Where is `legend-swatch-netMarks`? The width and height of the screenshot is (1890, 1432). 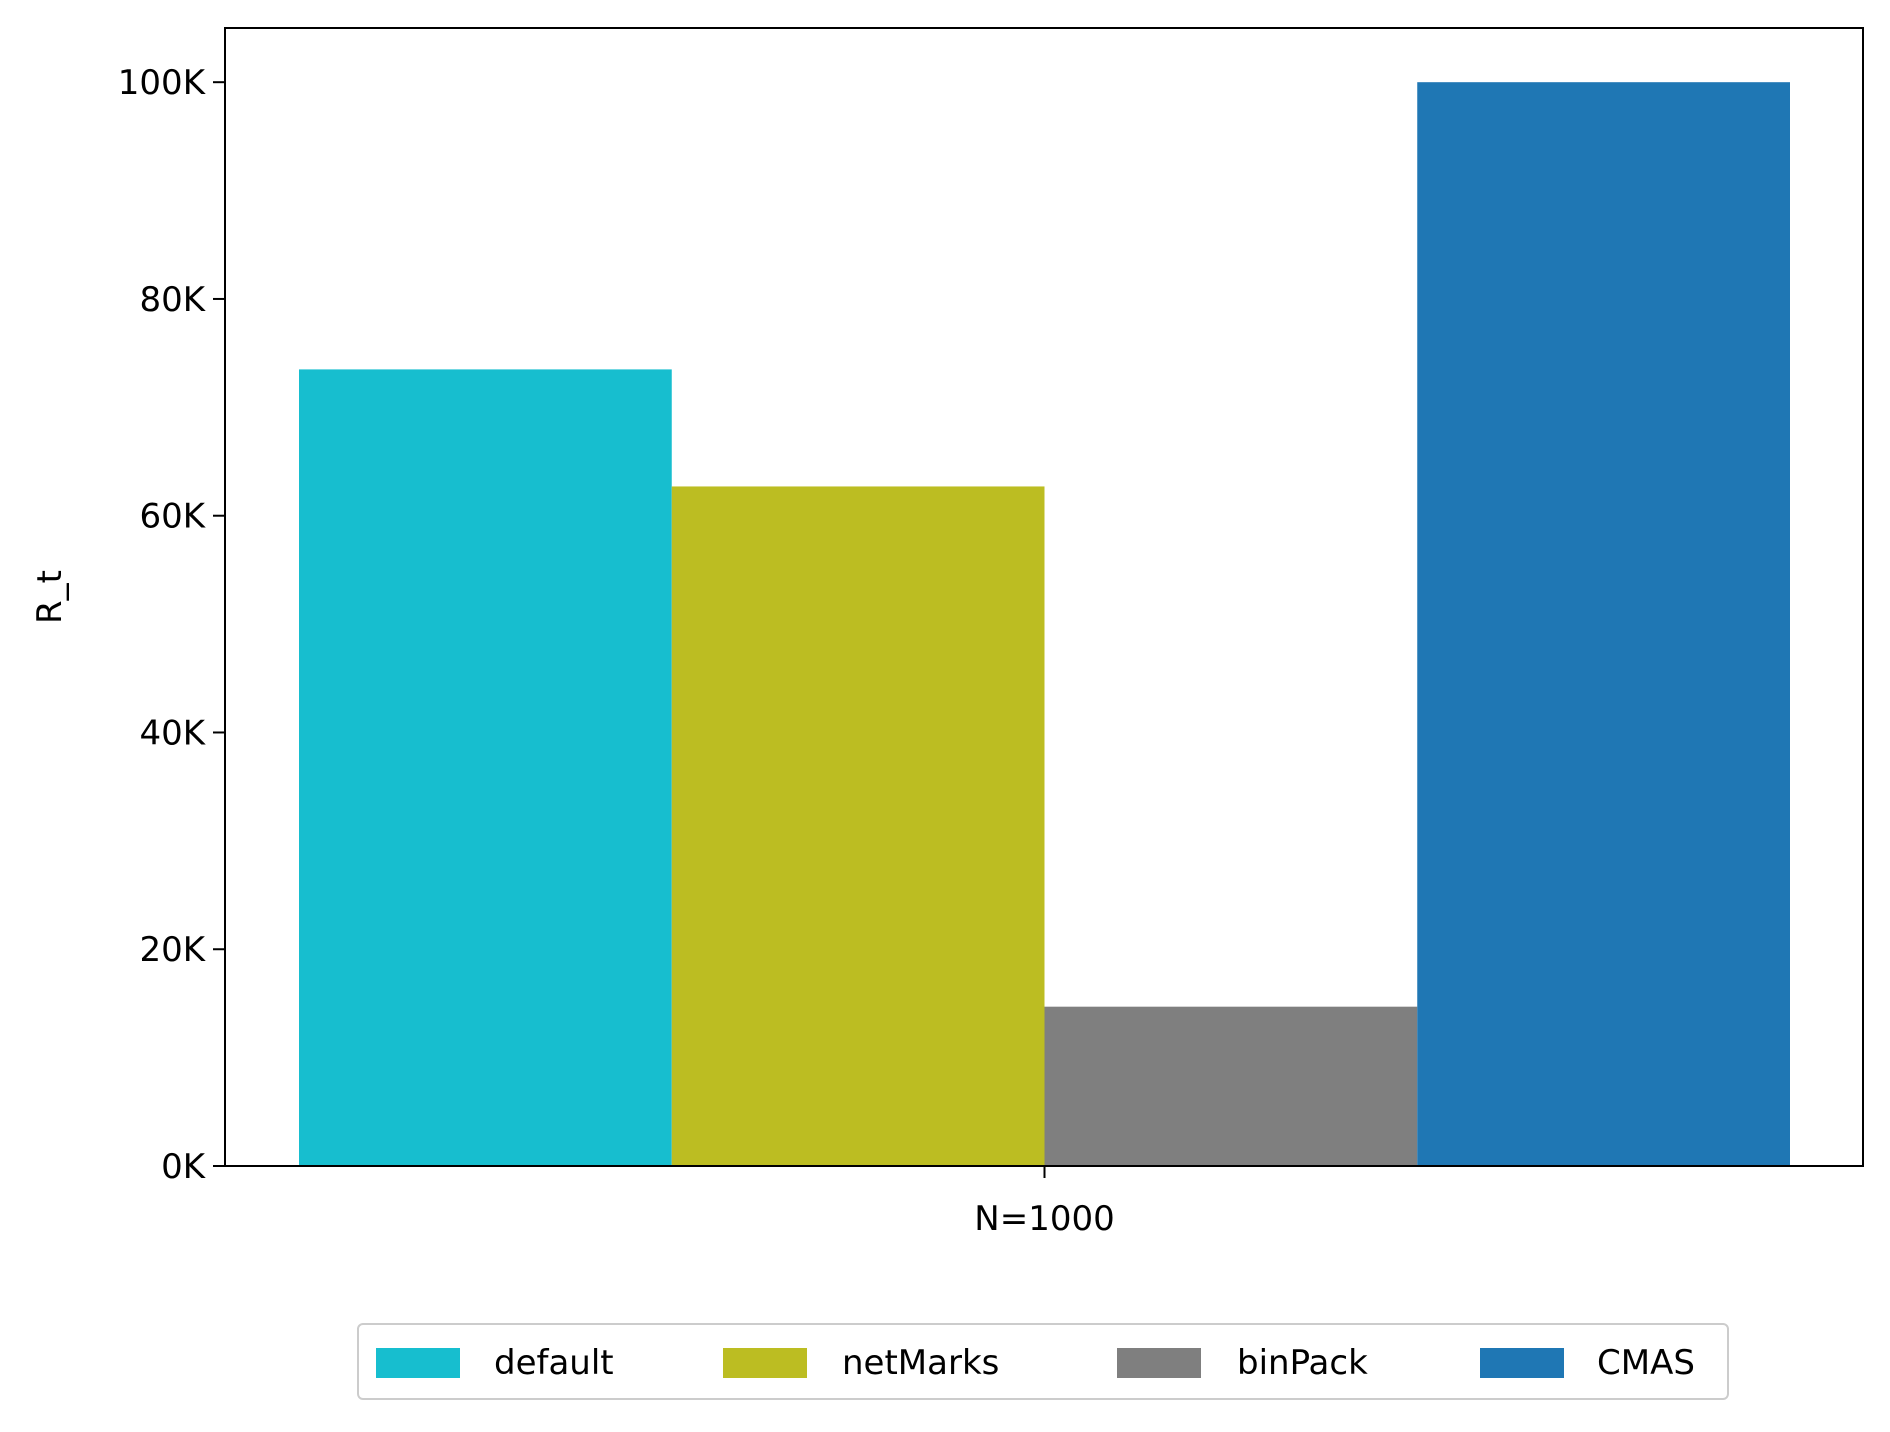
legend-swatch-netMarks is located at coordinates (765, 1363).